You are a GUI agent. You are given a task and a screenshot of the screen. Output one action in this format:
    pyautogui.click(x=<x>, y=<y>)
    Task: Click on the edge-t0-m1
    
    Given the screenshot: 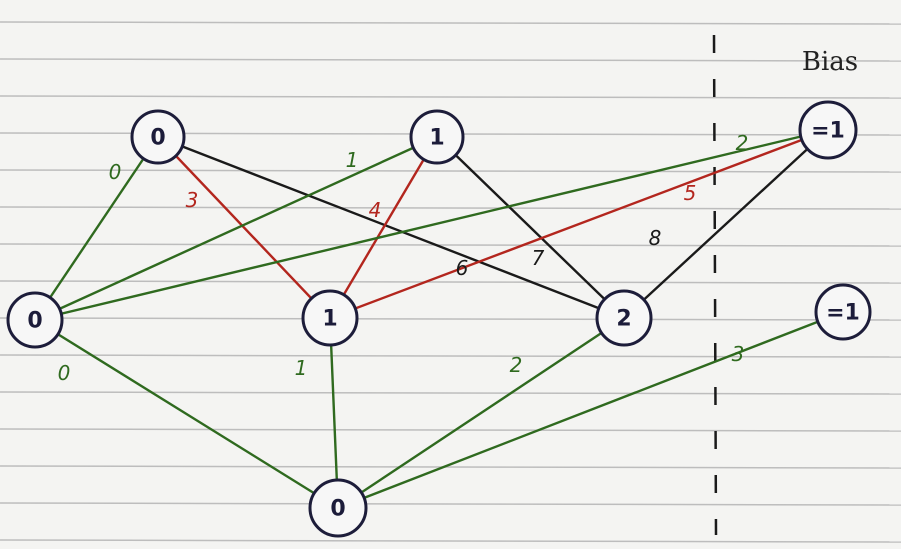 What is the action you would take?
    pyautogui.click(x=244, y=227)
    